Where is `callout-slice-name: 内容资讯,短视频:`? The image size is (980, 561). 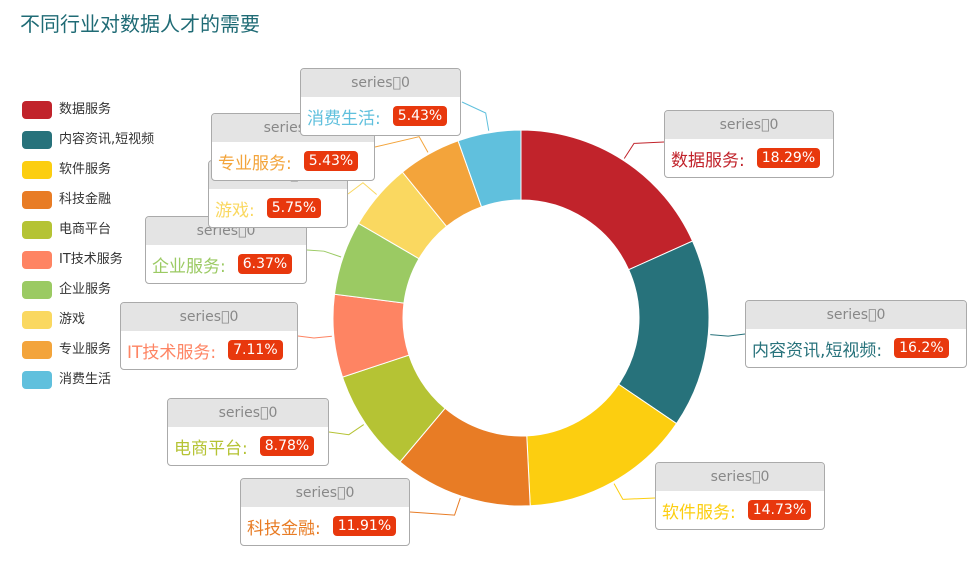 callout-slice-name: 内容资讯,短视频: is located at coordinates (817, 350).